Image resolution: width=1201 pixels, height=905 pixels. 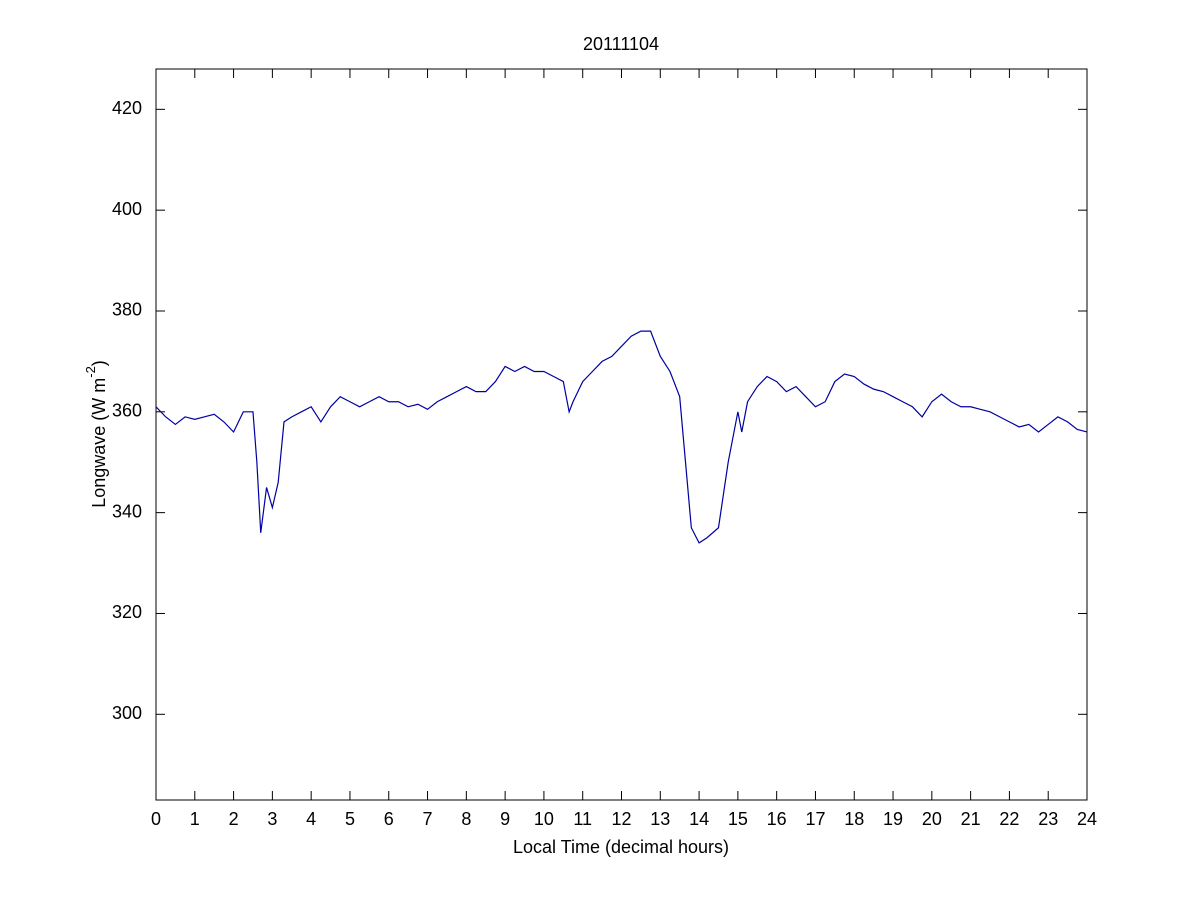 I want to click on x-tick-label: 21, so click(x=971, y=819).